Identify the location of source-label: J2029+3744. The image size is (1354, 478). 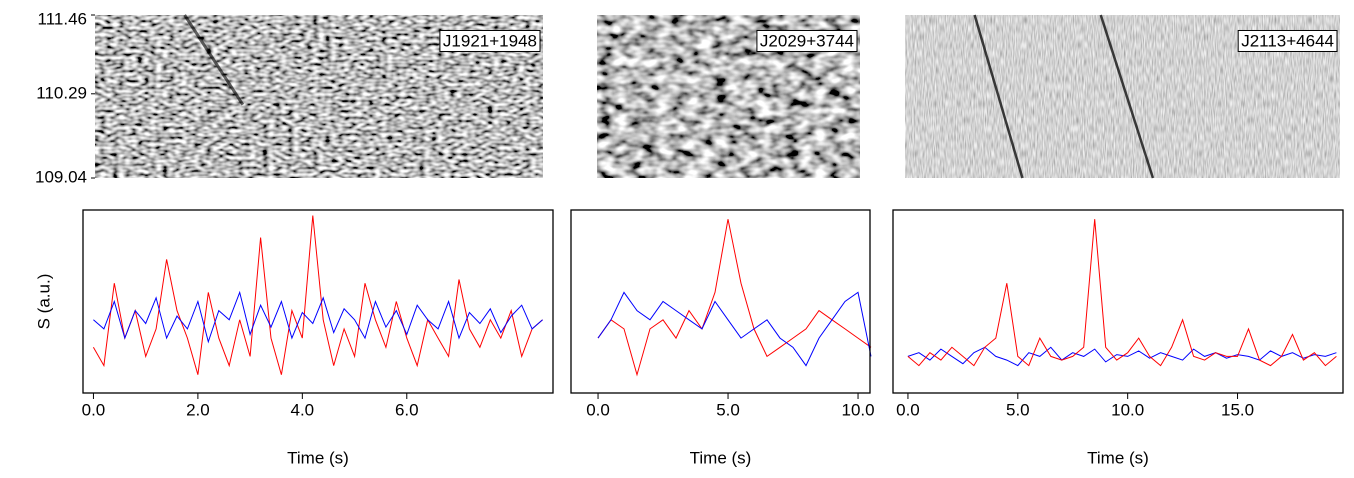
(807, 40).